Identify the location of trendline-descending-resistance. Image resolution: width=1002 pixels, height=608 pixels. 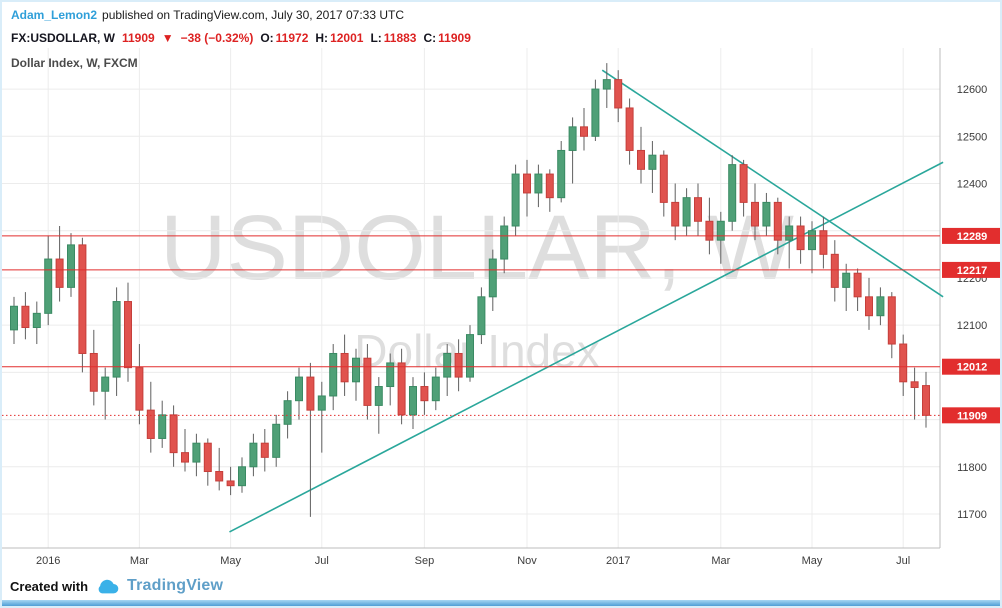
(772, 183).